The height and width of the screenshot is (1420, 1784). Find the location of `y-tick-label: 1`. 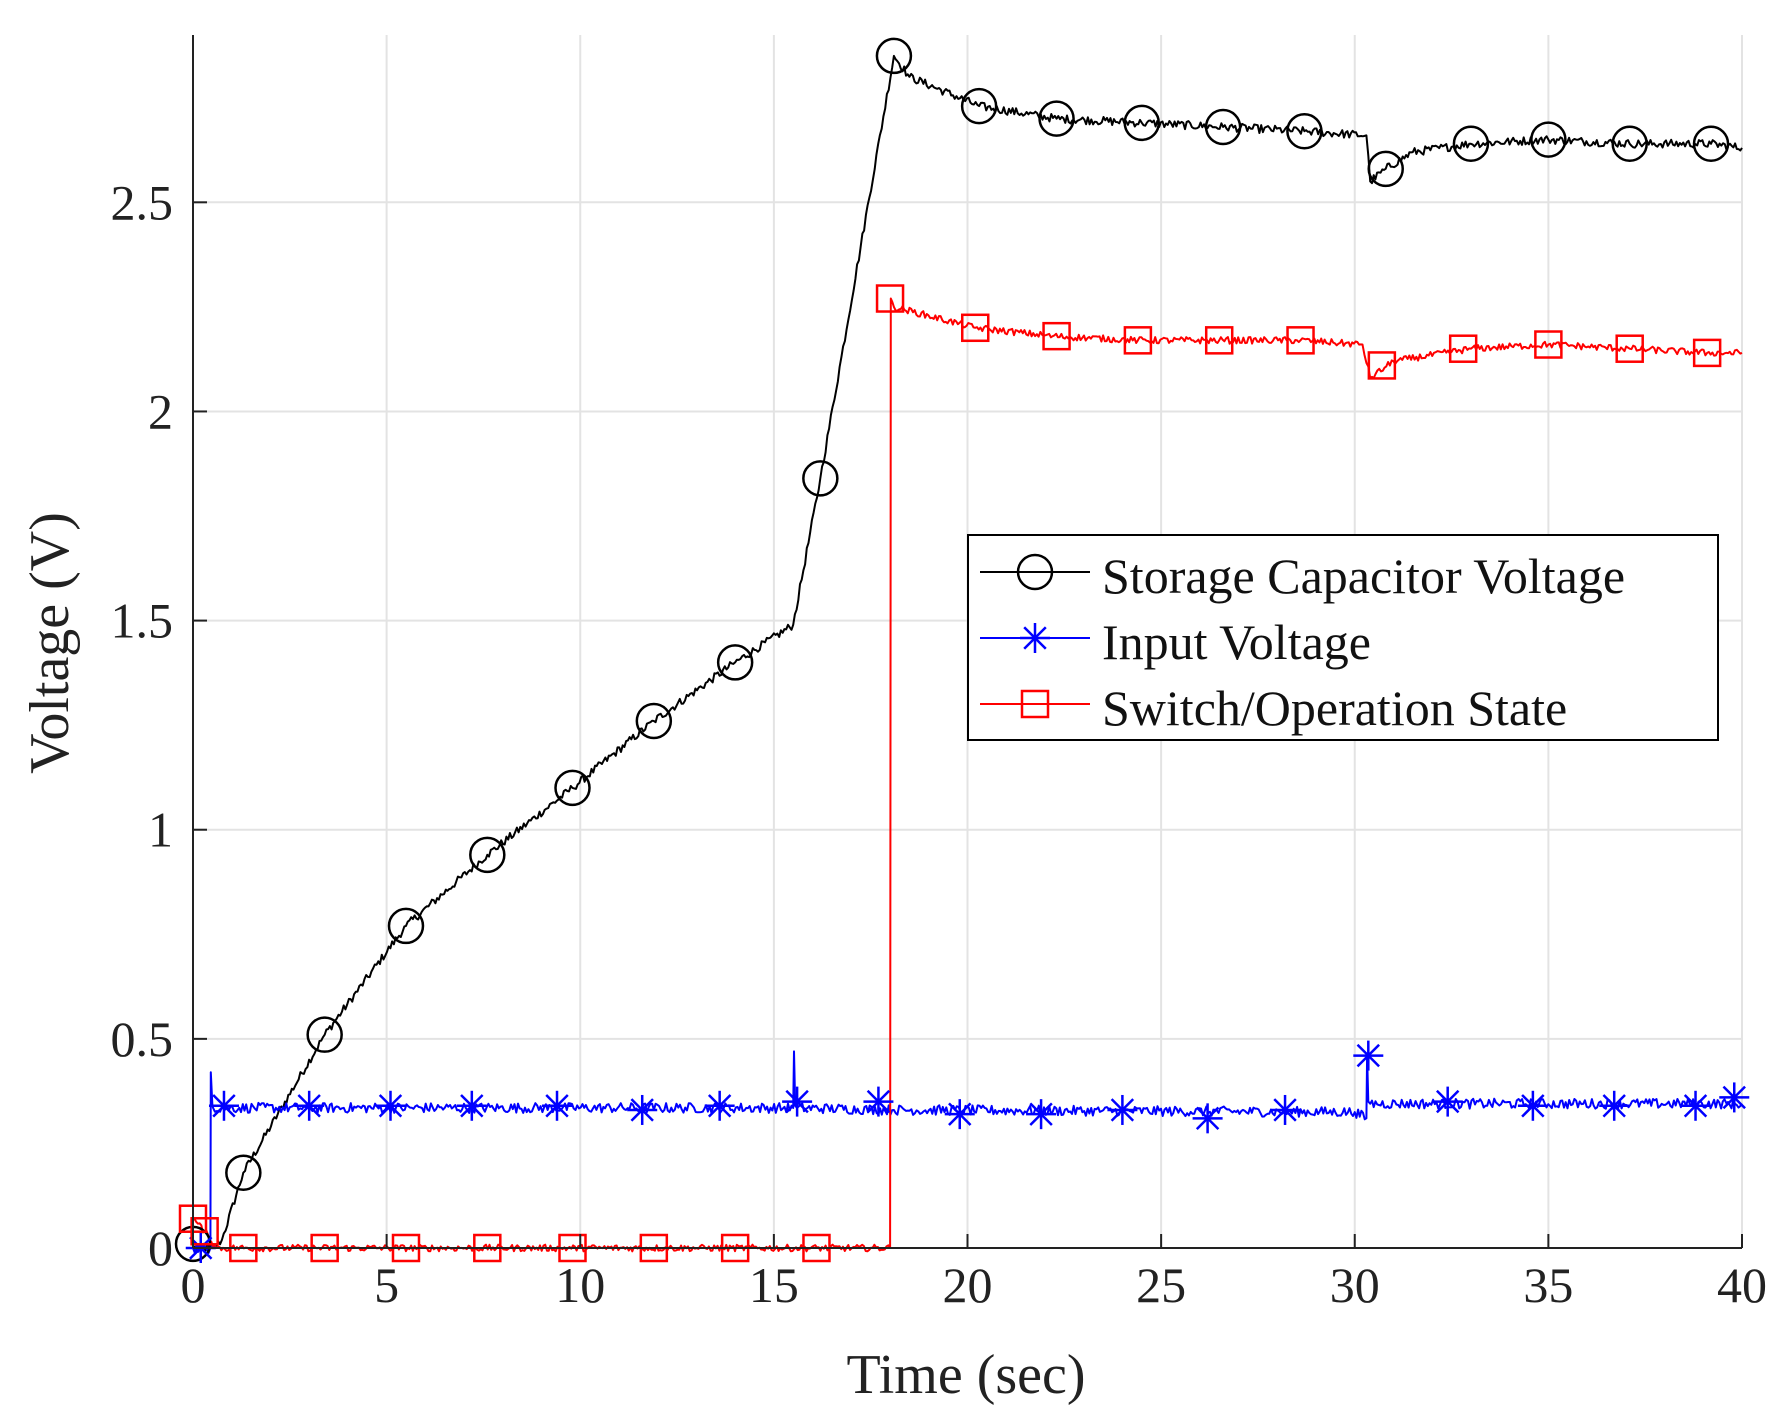

y-tick-label: 1 is located at coordinates (160, 830).